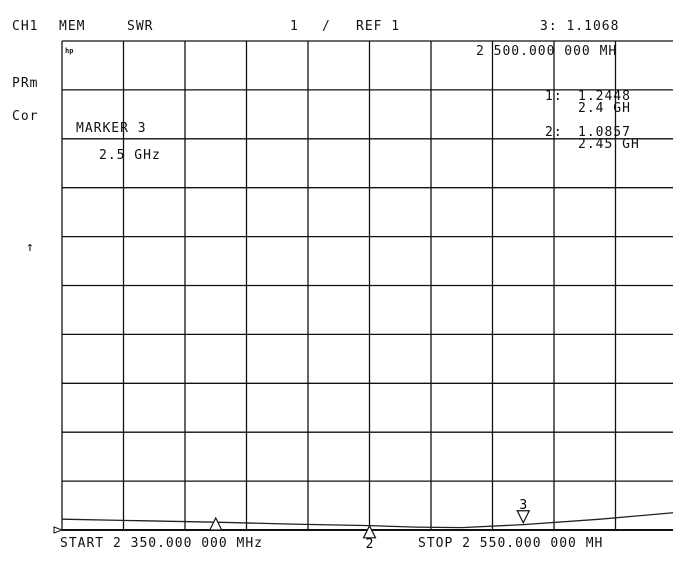 This screenshot has height=572, width=673. Describe the element at coordinates (294, 26) in the screenshot. I see `scale-label: 1` at that location.